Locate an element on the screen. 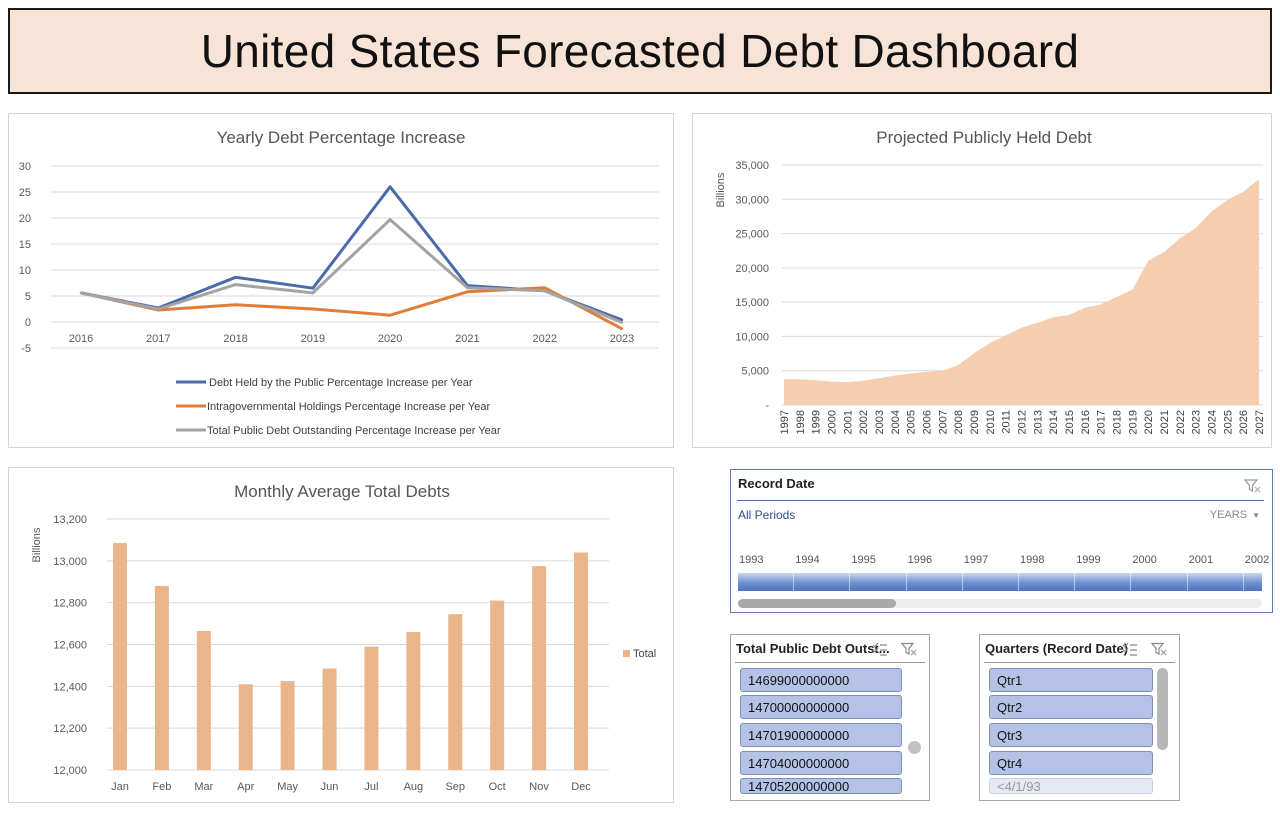 This screenshot has width=1280, height=816. x-tick-label: 2023 is located at coordinates (1197, 422).